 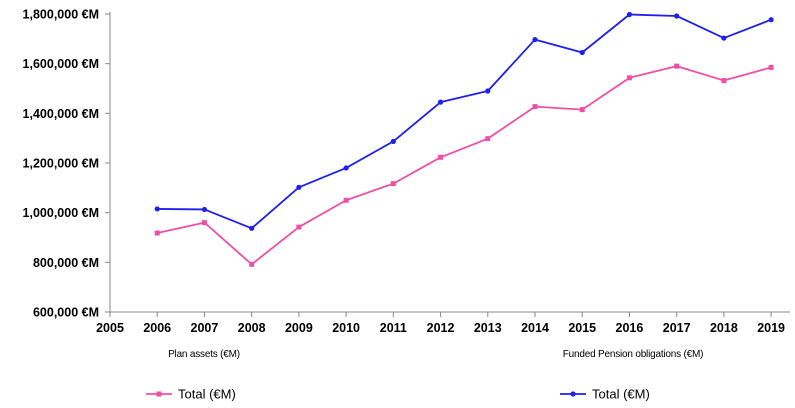 I want to click on x-tick-label: 2014, so click(x=535, y=328).